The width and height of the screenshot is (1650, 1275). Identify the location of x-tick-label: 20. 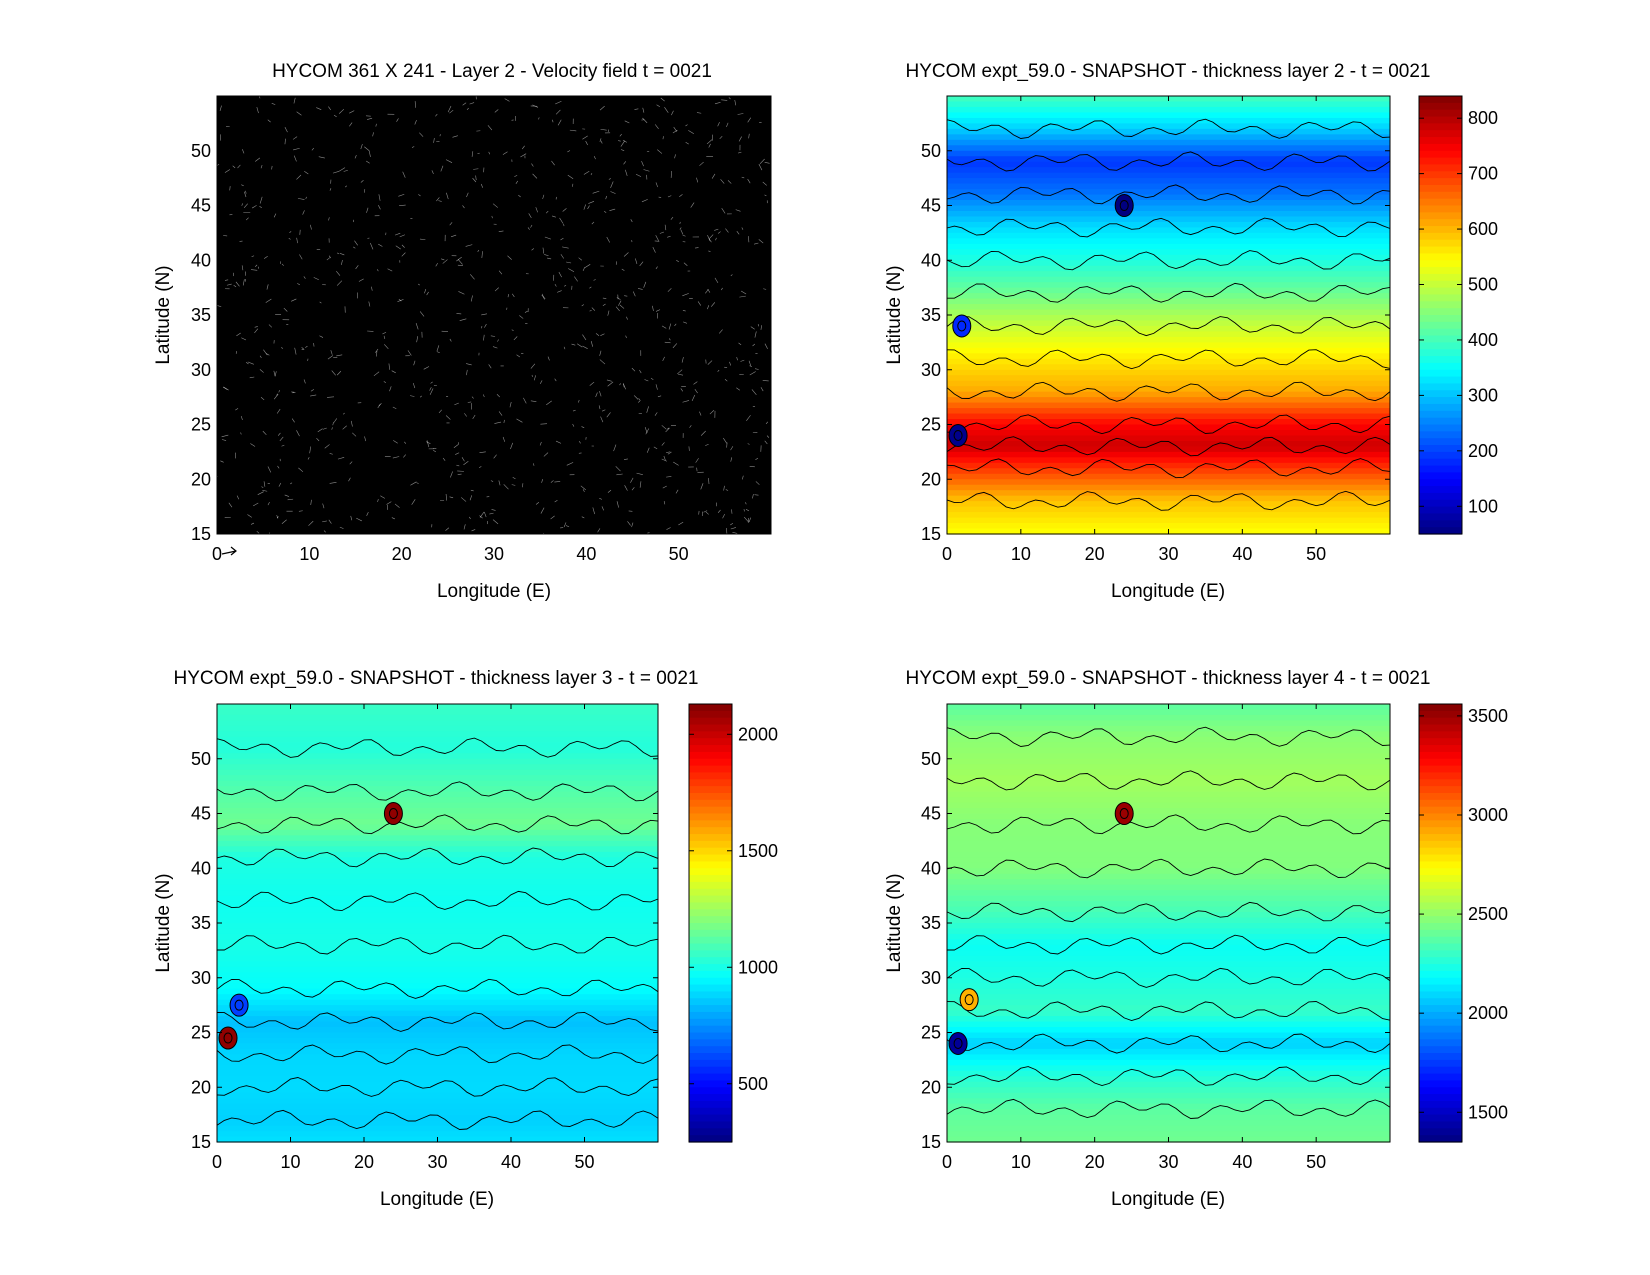
(364, 1162).